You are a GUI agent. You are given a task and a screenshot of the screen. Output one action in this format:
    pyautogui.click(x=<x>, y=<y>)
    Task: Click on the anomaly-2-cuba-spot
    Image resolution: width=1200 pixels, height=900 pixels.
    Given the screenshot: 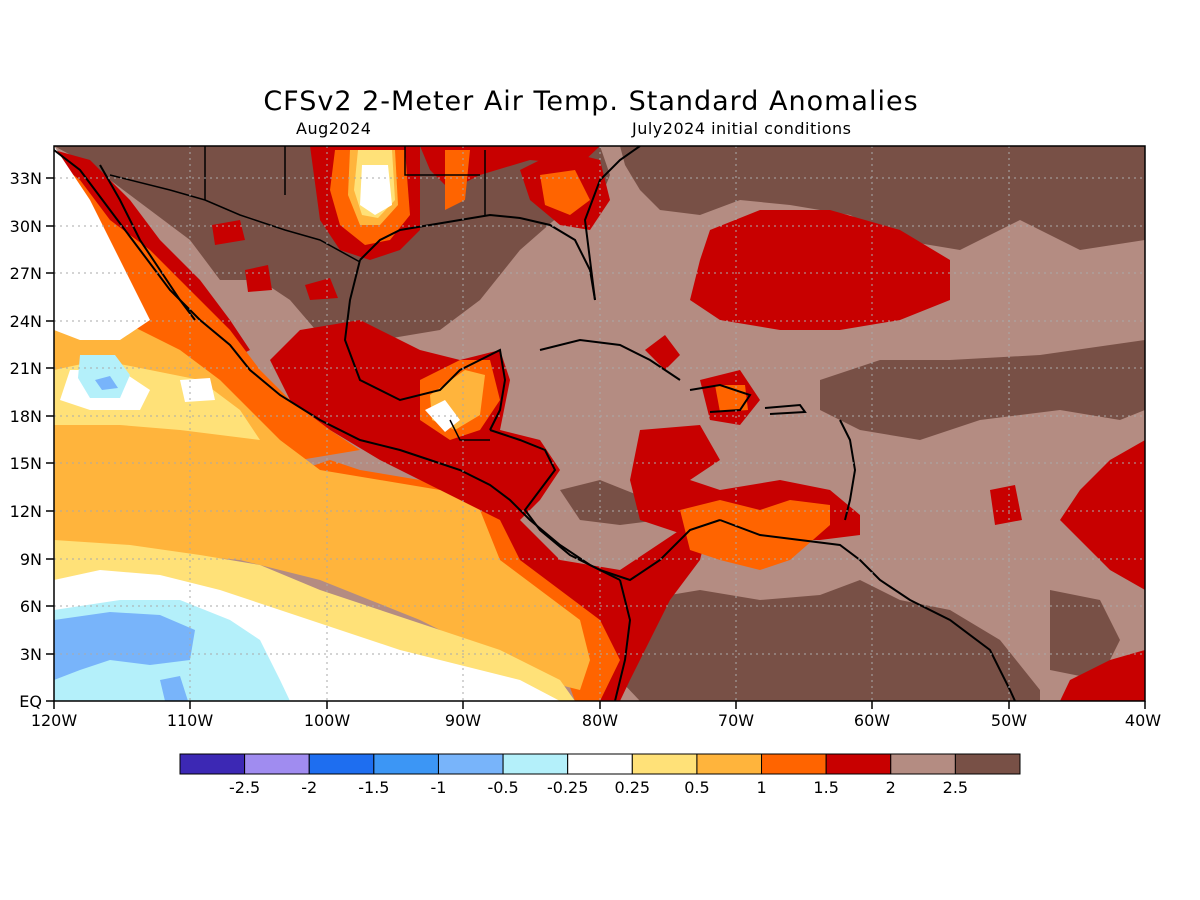 What is the action you would take?
    pyautogui.click(x=662, y=352)
    